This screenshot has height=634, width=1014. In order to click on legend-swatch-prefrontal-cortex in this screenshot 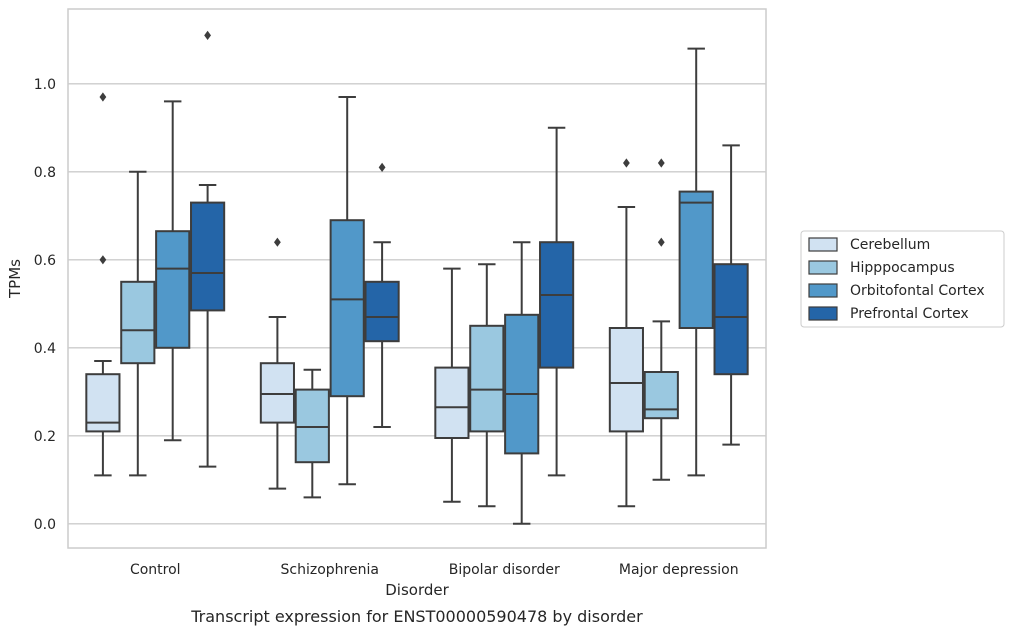, I will do `click(823, 313)`.